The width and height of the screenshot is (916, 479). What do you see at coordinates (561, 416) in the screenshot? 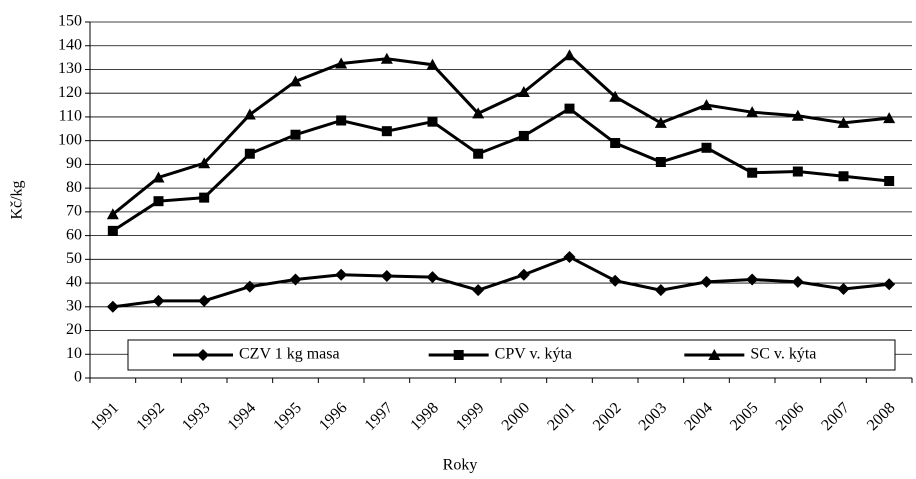
I see `x-tick-label: 2001` at bounding box center [561, 416].